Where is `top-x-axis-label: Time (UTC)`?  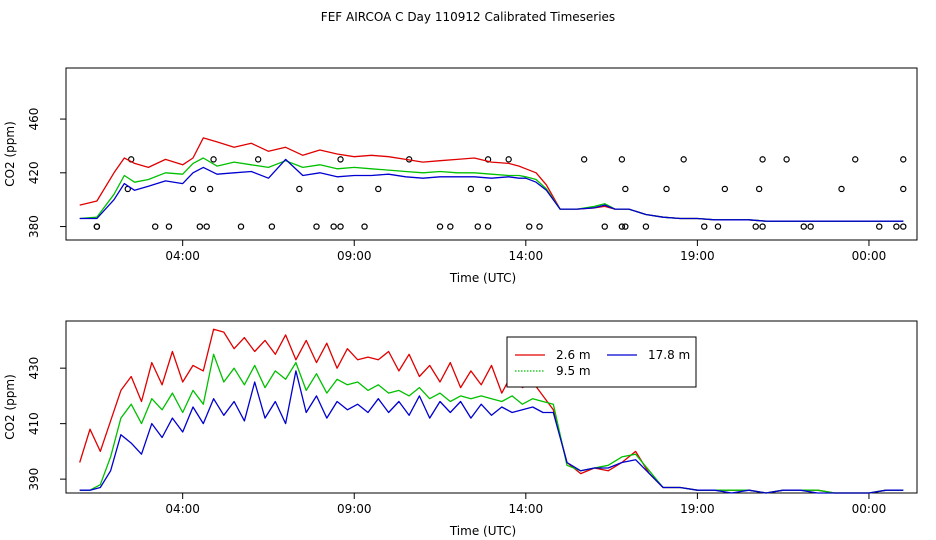 top-x-axis-label: Time (UTC) is located at coordinates (482, 278).